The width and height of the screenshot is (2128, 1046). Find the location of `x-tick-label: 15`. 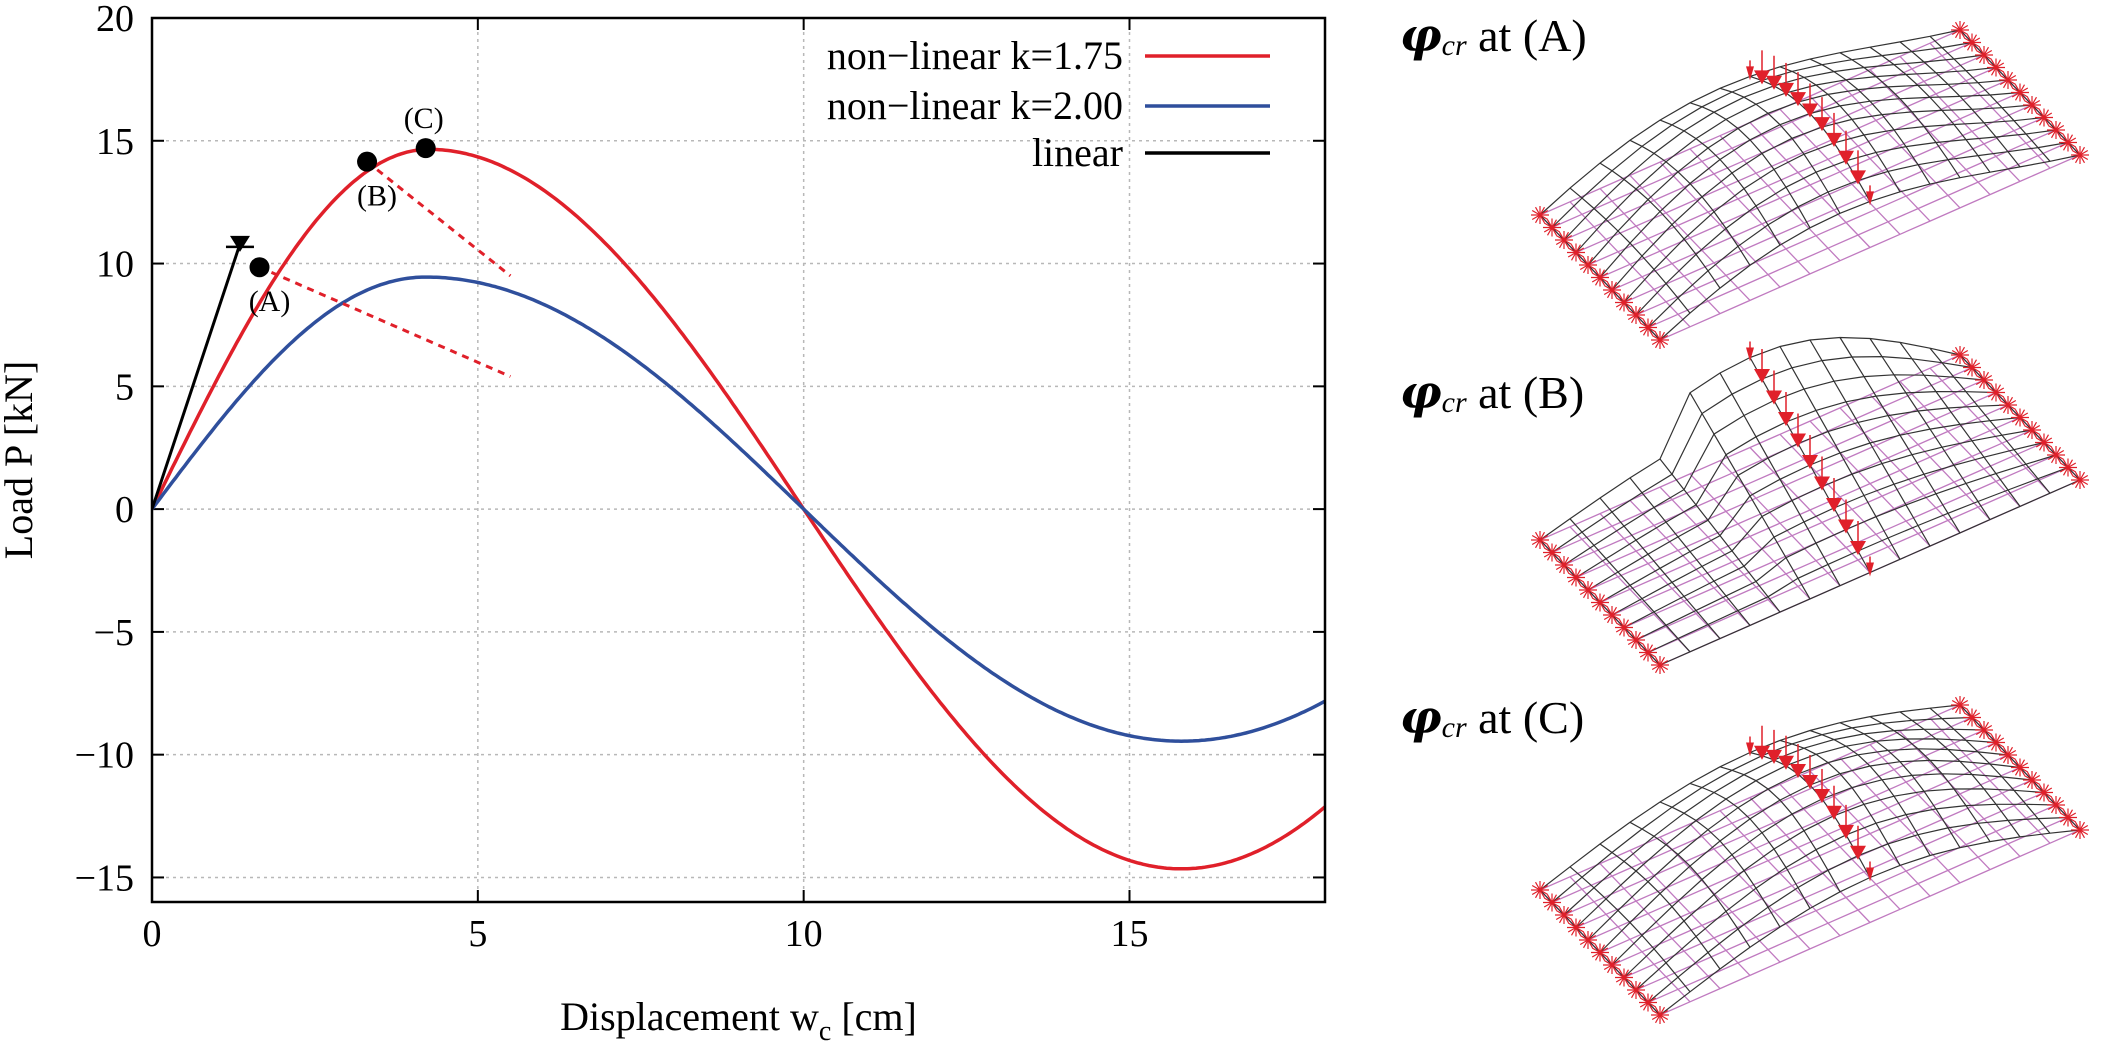

x-tick-label: 15 is located at coordinates (1130, 934).